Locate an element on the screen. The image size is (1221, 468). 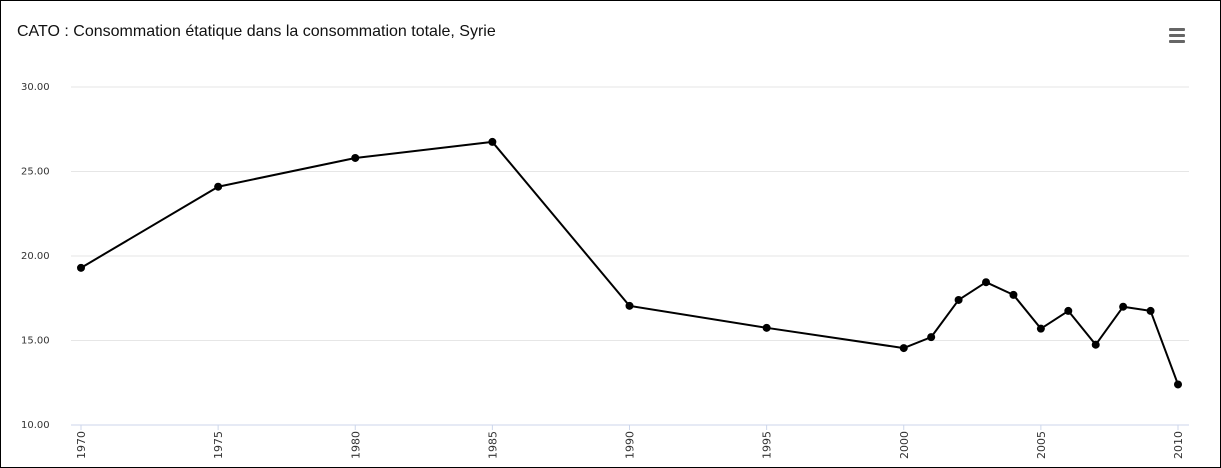
x-tick-label: 2000 is located at coordinates (904, 445).